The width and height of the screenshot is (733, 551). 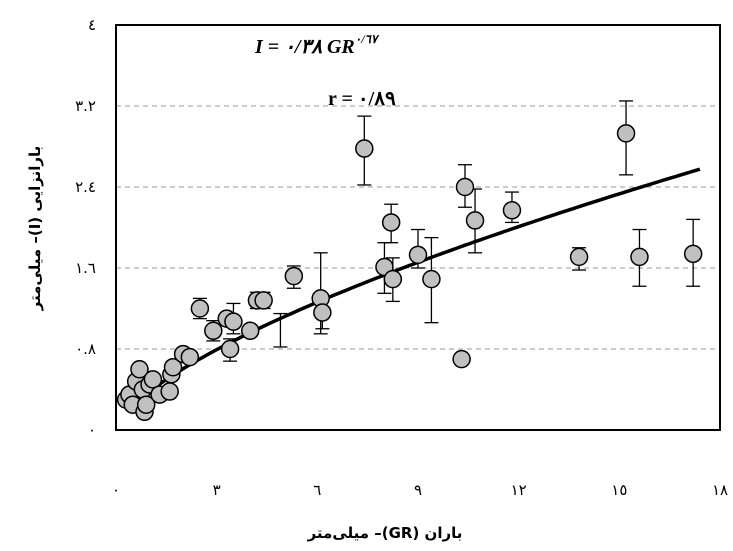 I want to click on y-tick-label: ٣.٢, so click(x=85, y=106).